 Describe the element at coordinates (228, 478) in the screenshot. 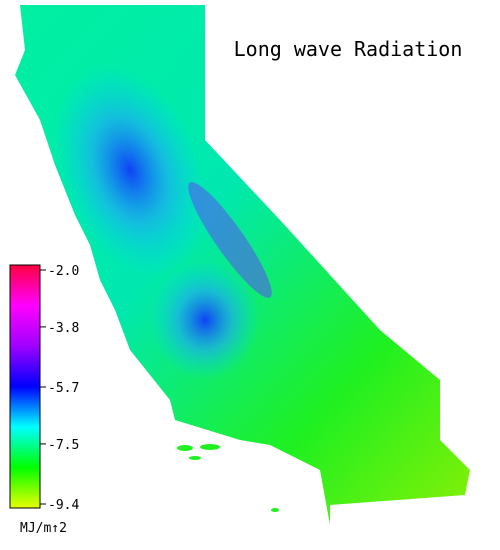

I see `islands` at that location.